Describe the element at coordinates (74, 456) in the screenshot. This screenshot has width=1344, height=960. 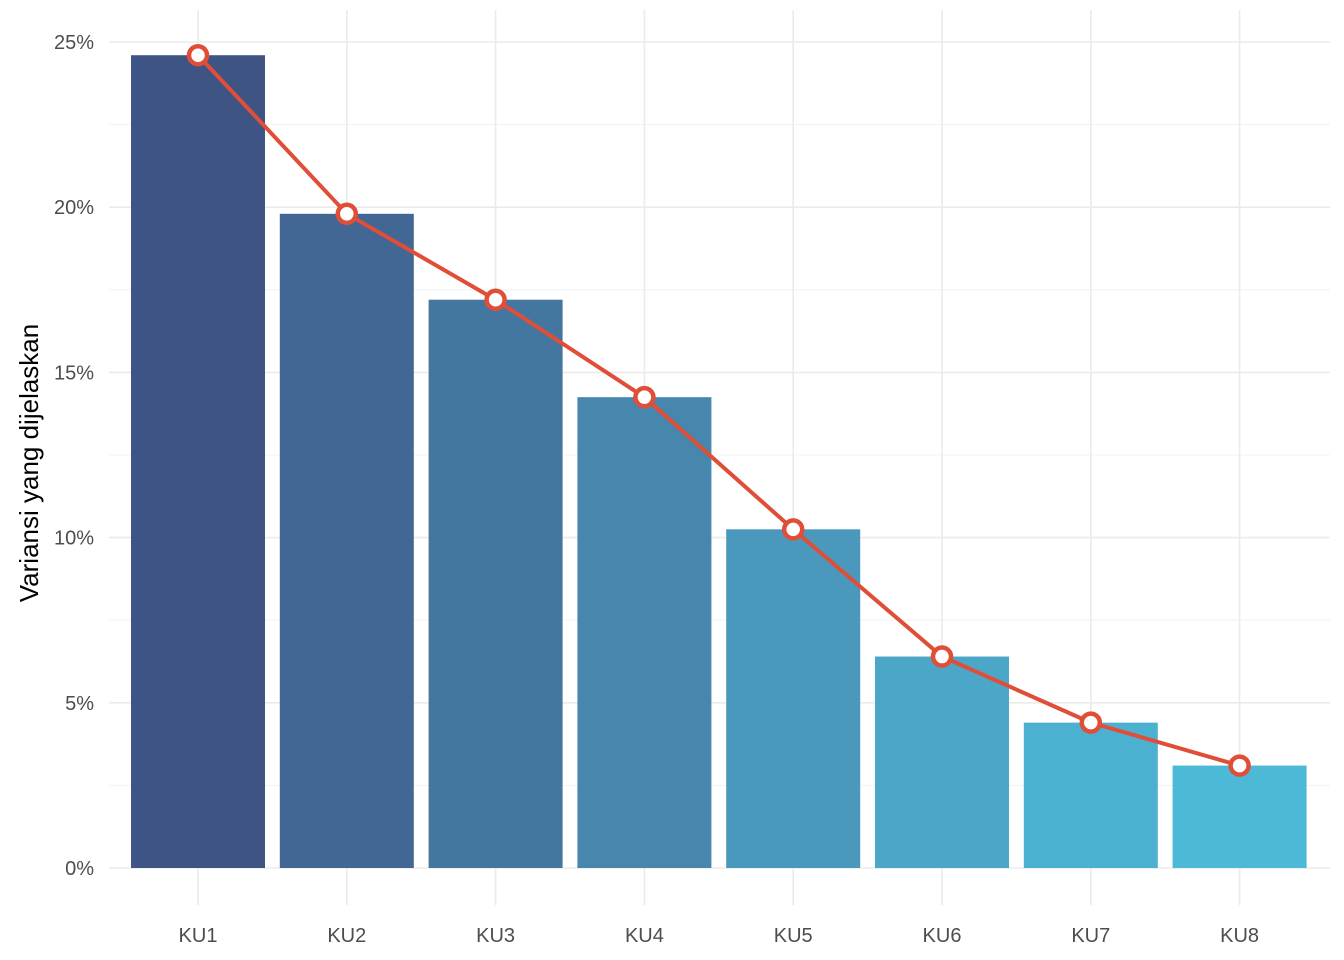
I see `y-axis-ticks: 0% 5% 10% 15% 20% 25%` at that location.